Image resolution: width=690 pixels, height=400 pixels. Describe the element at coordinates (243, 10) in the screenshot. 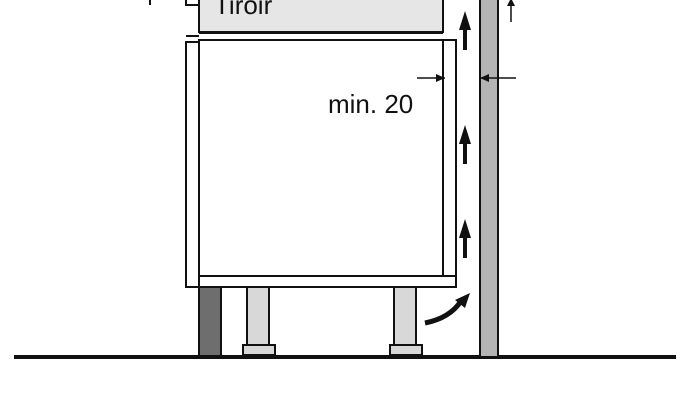

I see `drawer-label: Tiroir` at that location.